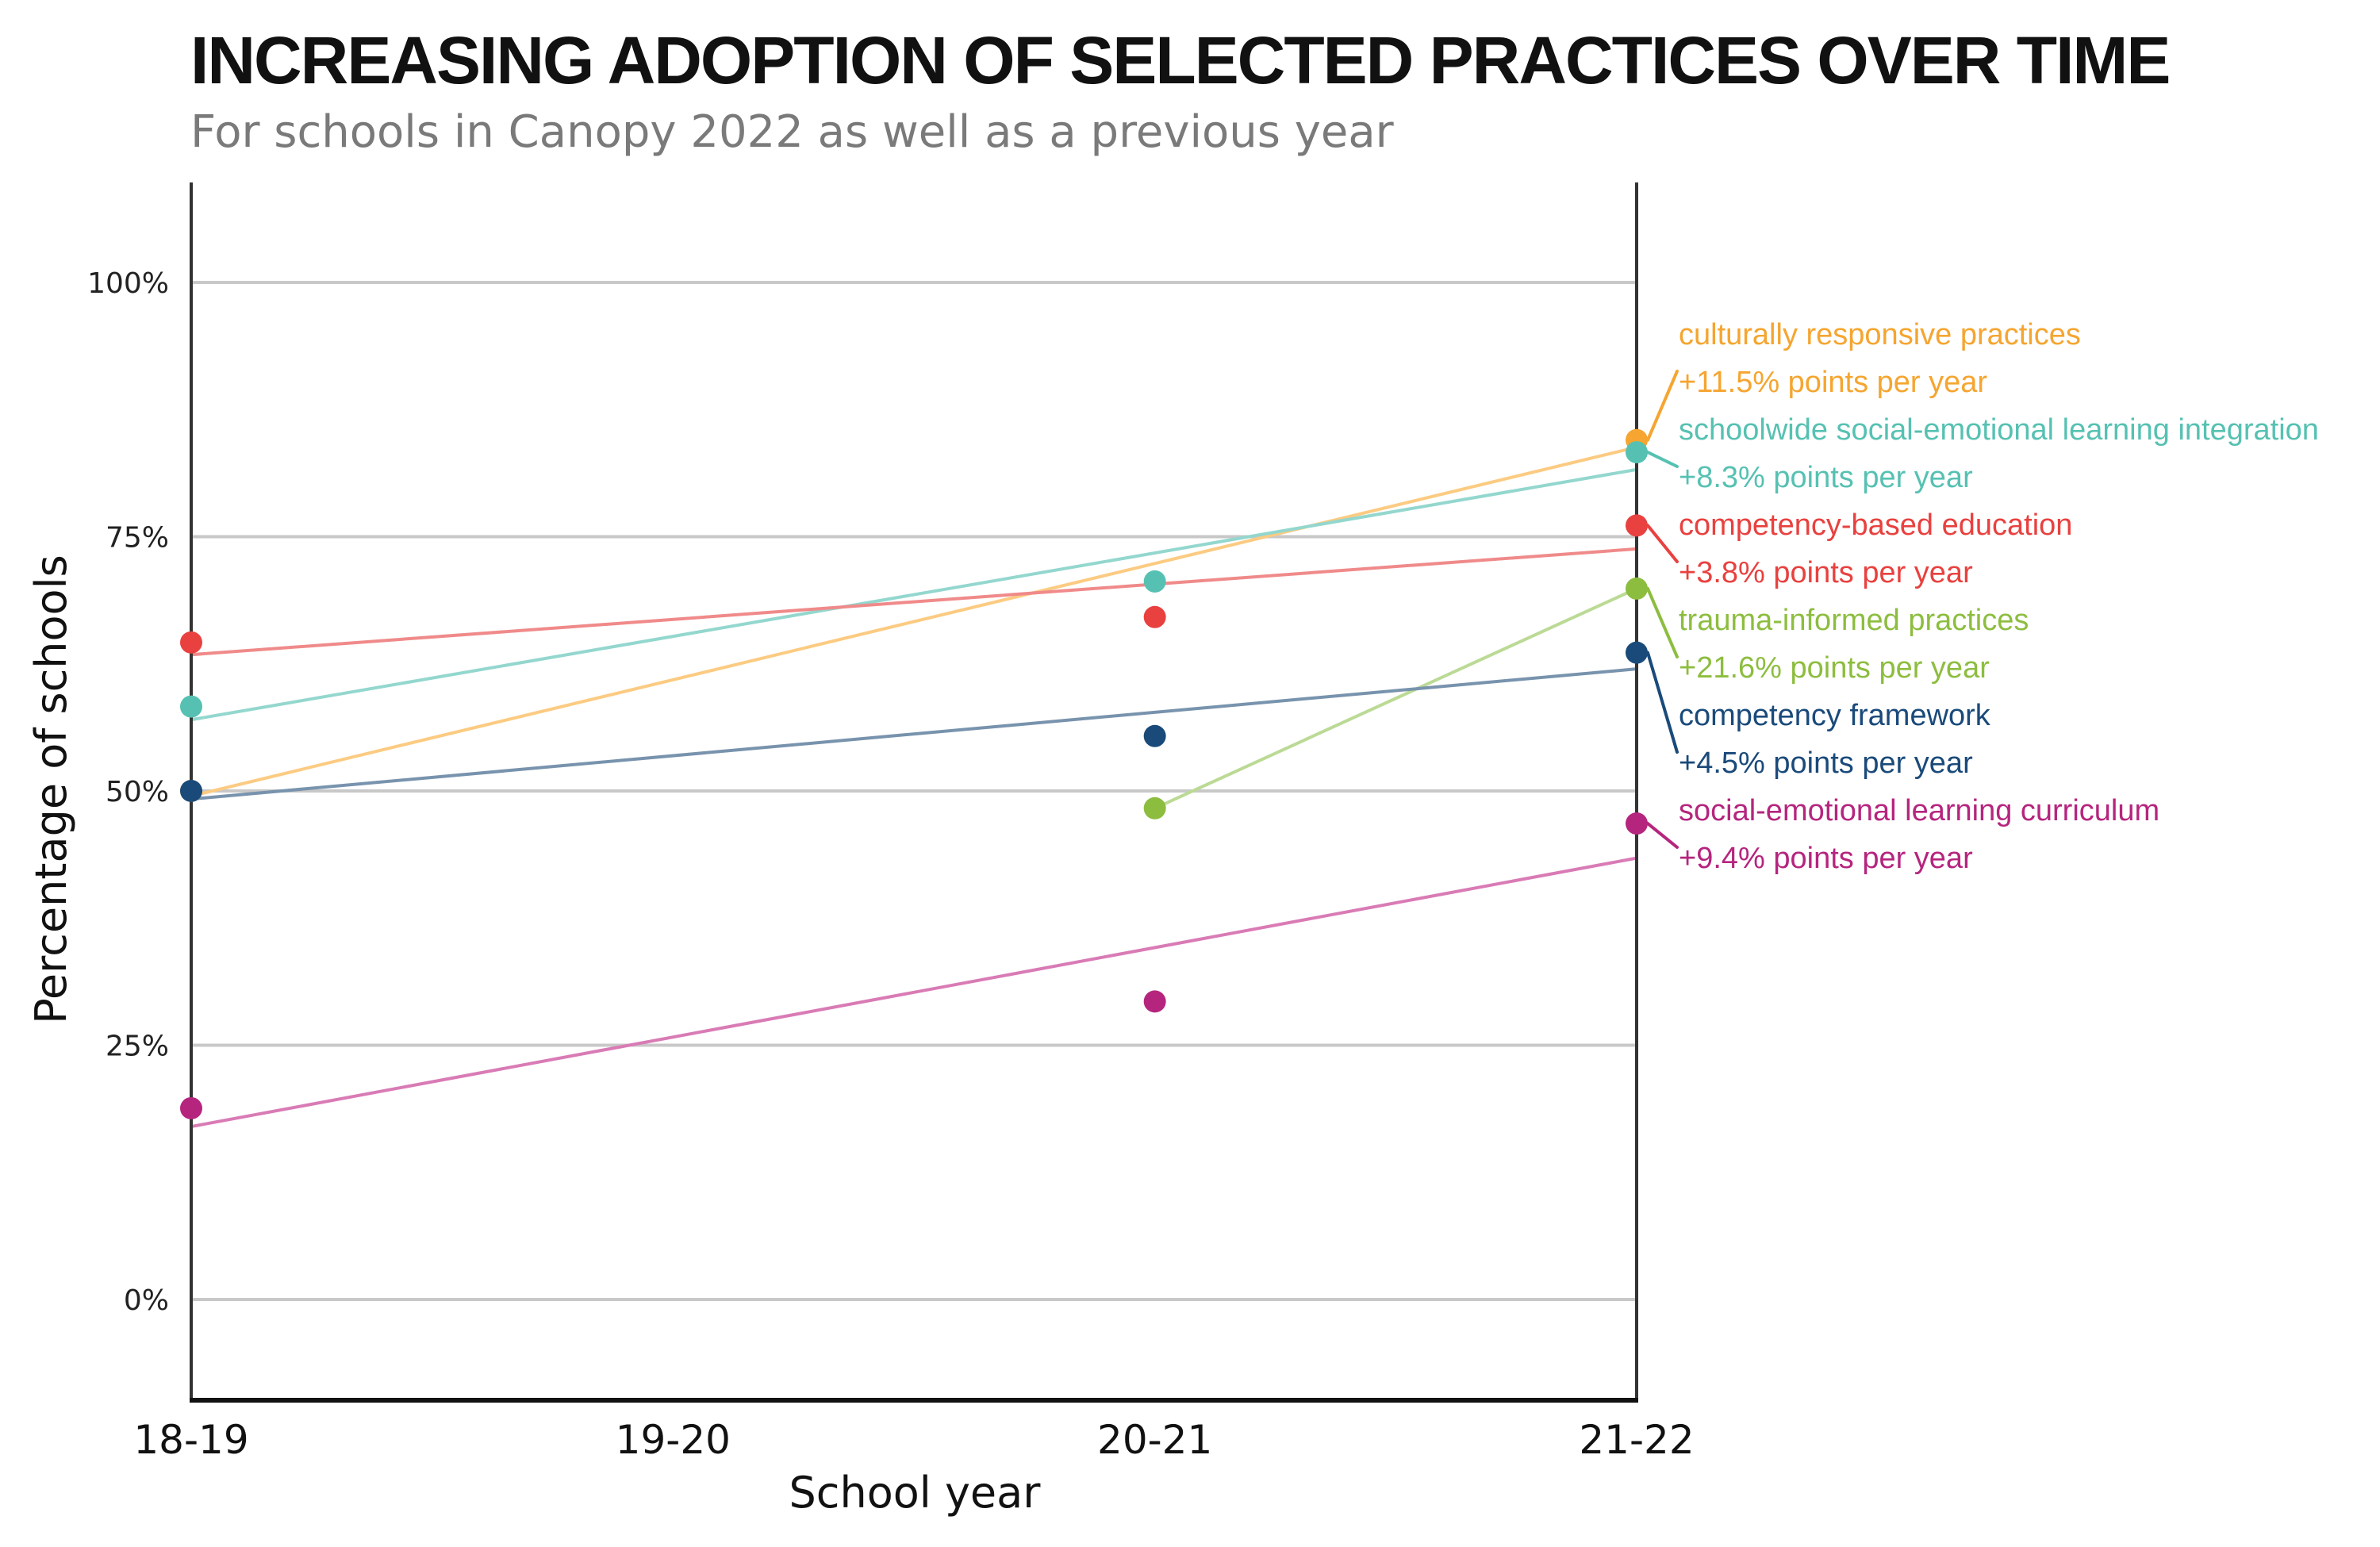  Describe the element at coordinates (1880, 334) in the screenshot. I see `series-label-0: culturally responsive practices` at that location.